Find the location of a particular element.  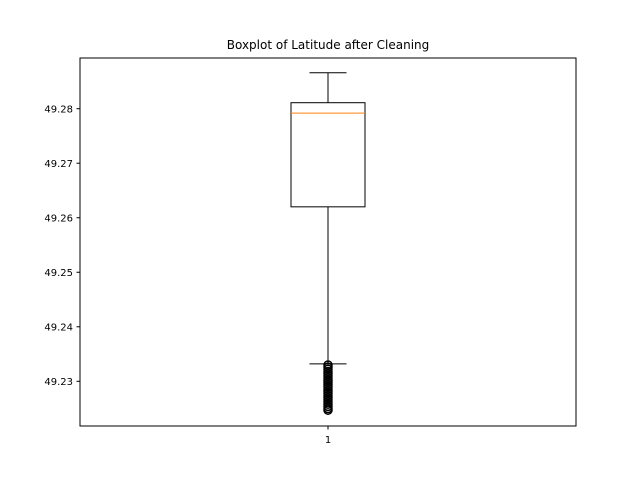

chart-title: Boxplot of Latitude after Cleaning is located at coordinates (328, 45).